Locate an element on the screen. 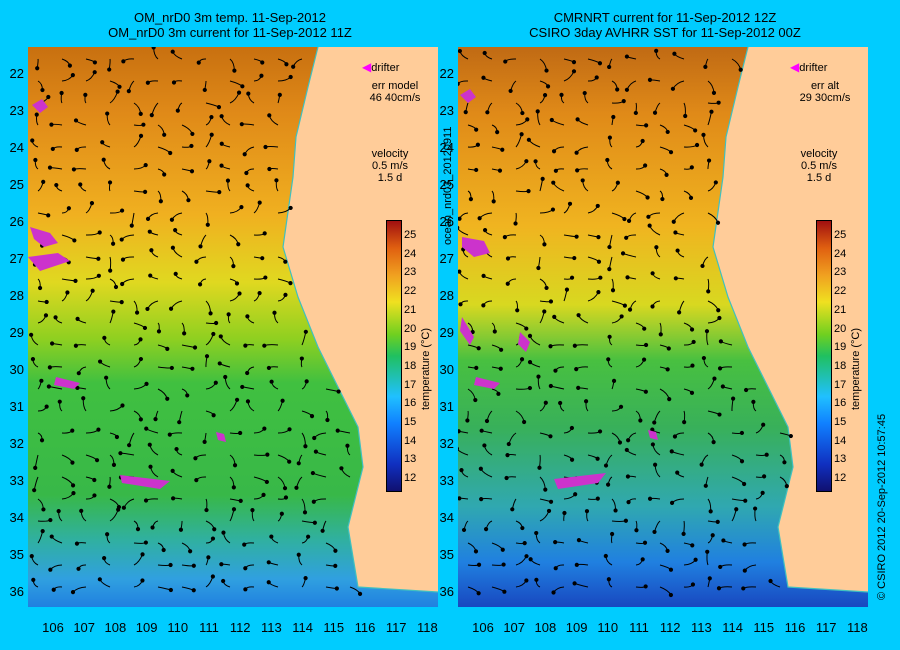 The height and width of the screenshot is (650, 900). lat-tick-label: 30 is located at coordinates (446, 369).